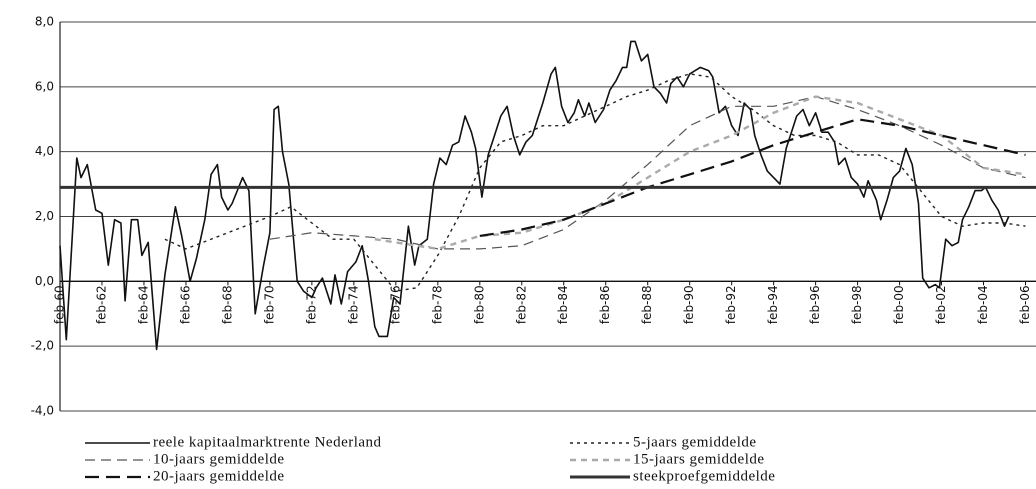 This screenshot has height=489, width=1036. I want to click on legend-label: 20-jaars gemiddelde, so click(219, 476).